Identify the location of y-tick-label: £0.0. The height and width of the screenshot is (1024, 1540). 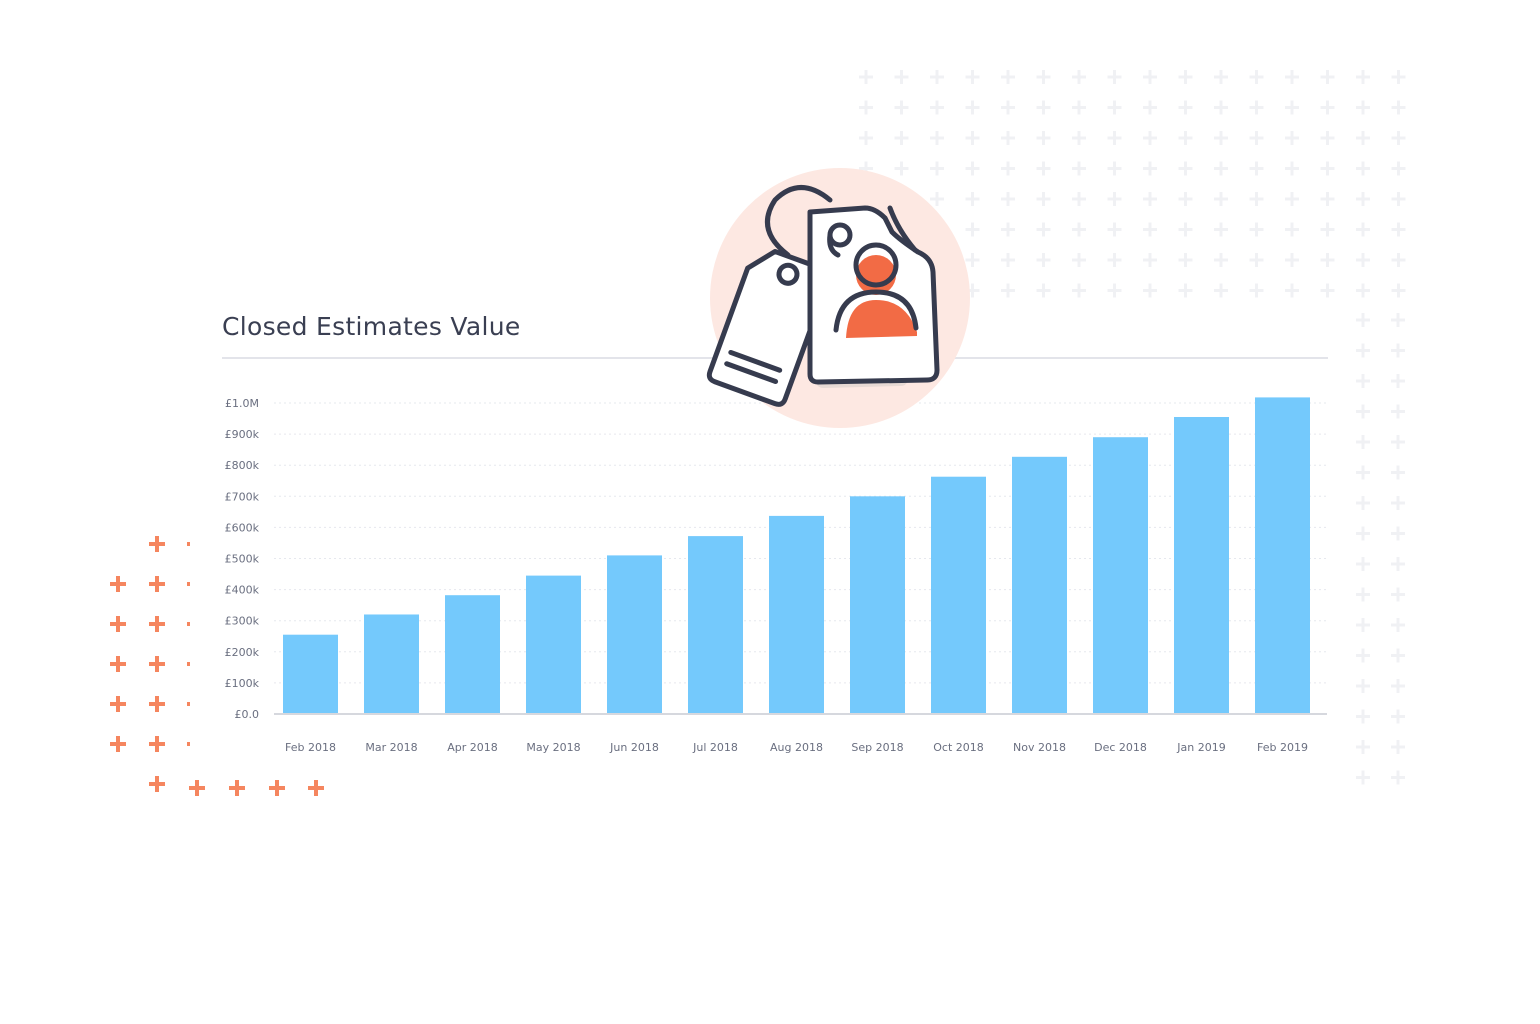
(247, 714).